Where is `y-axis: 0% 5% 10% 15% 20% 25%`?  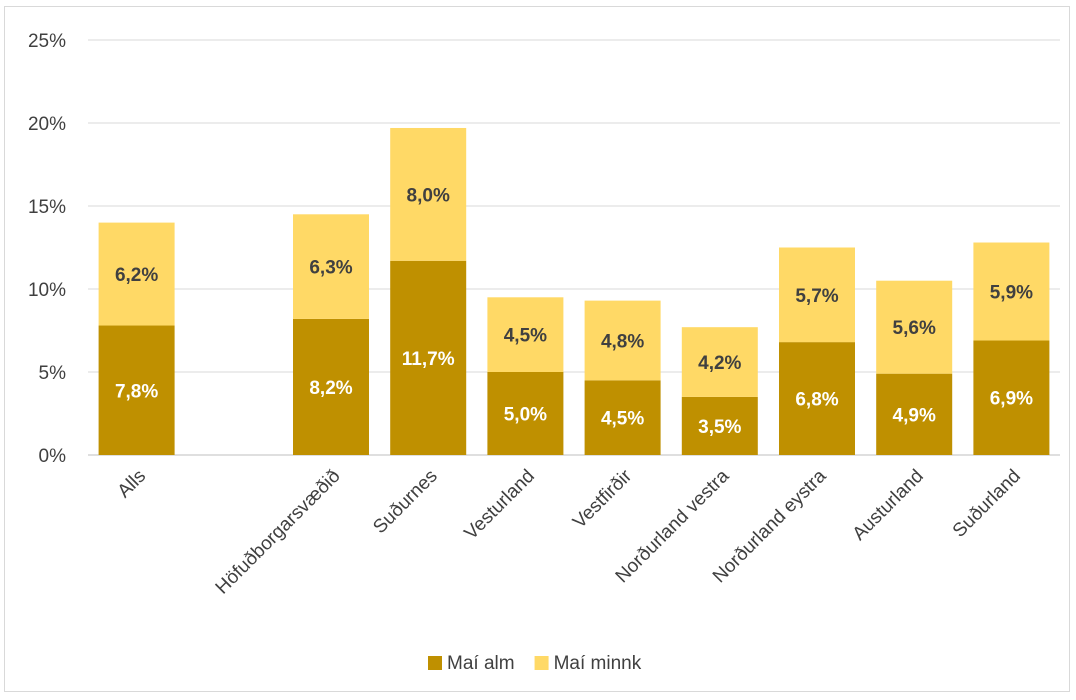
y-axis: 0% 5% 10% 15% 20% 25% is located at coordinates (47, 249).